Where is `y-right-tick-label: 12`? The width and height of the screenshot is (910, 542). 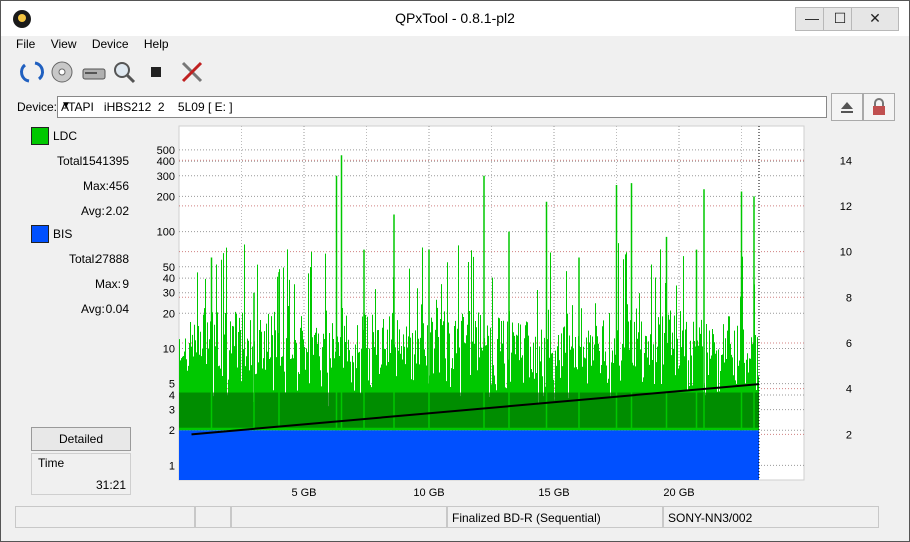 y-right-tick-label: 12 is located at coordinates (846, 207).